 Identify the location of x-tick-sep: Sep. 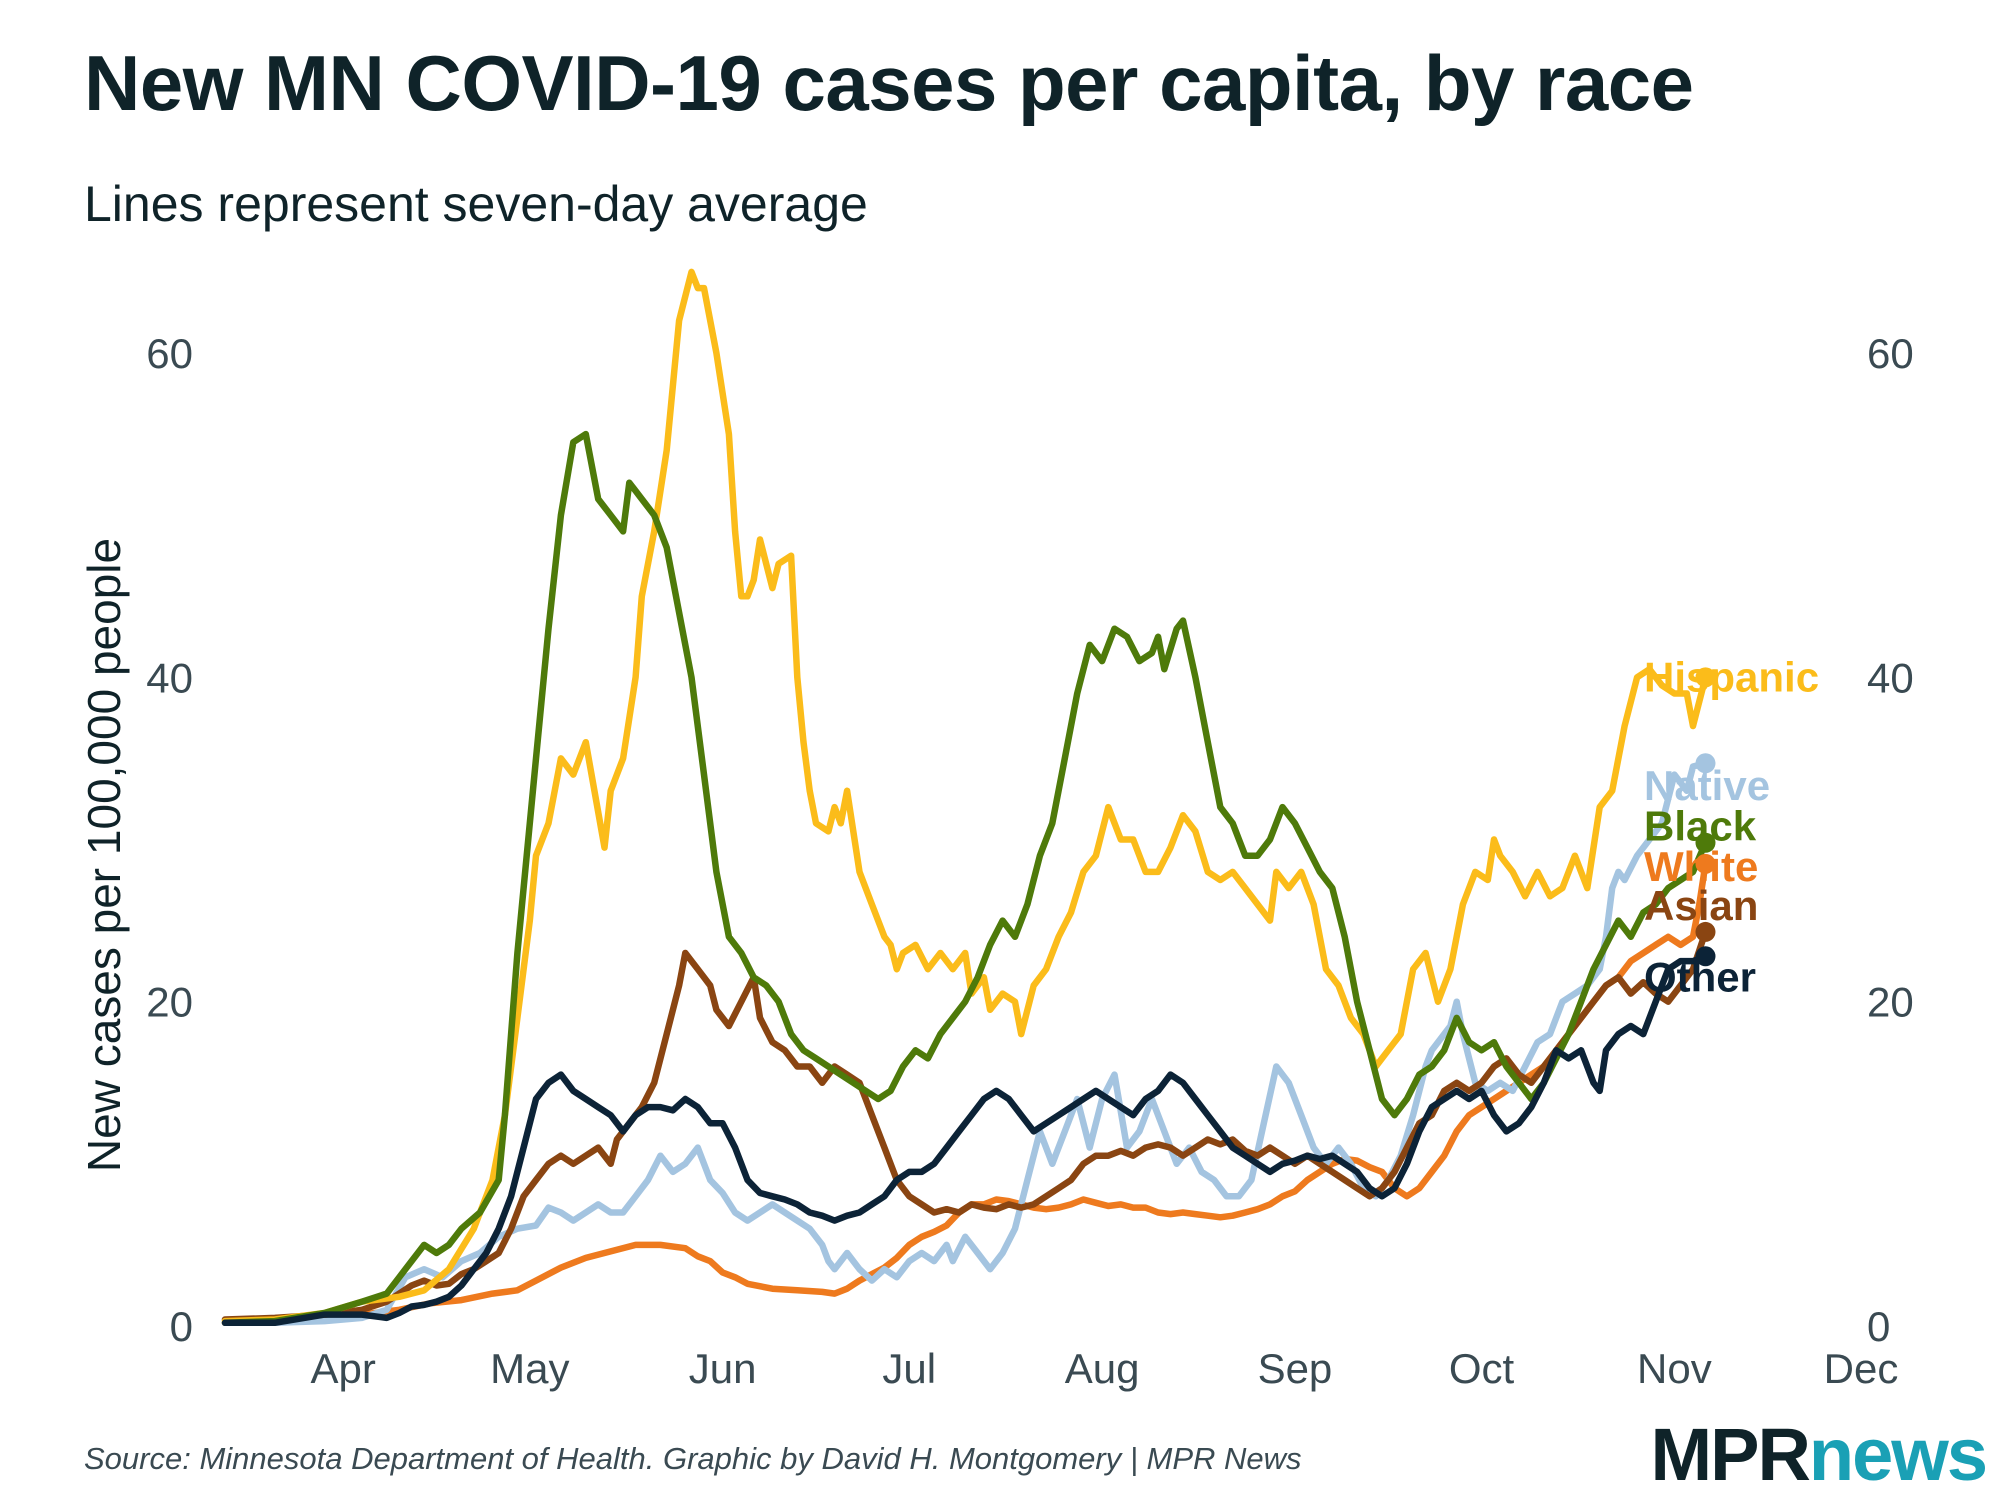
(1295, 1368).